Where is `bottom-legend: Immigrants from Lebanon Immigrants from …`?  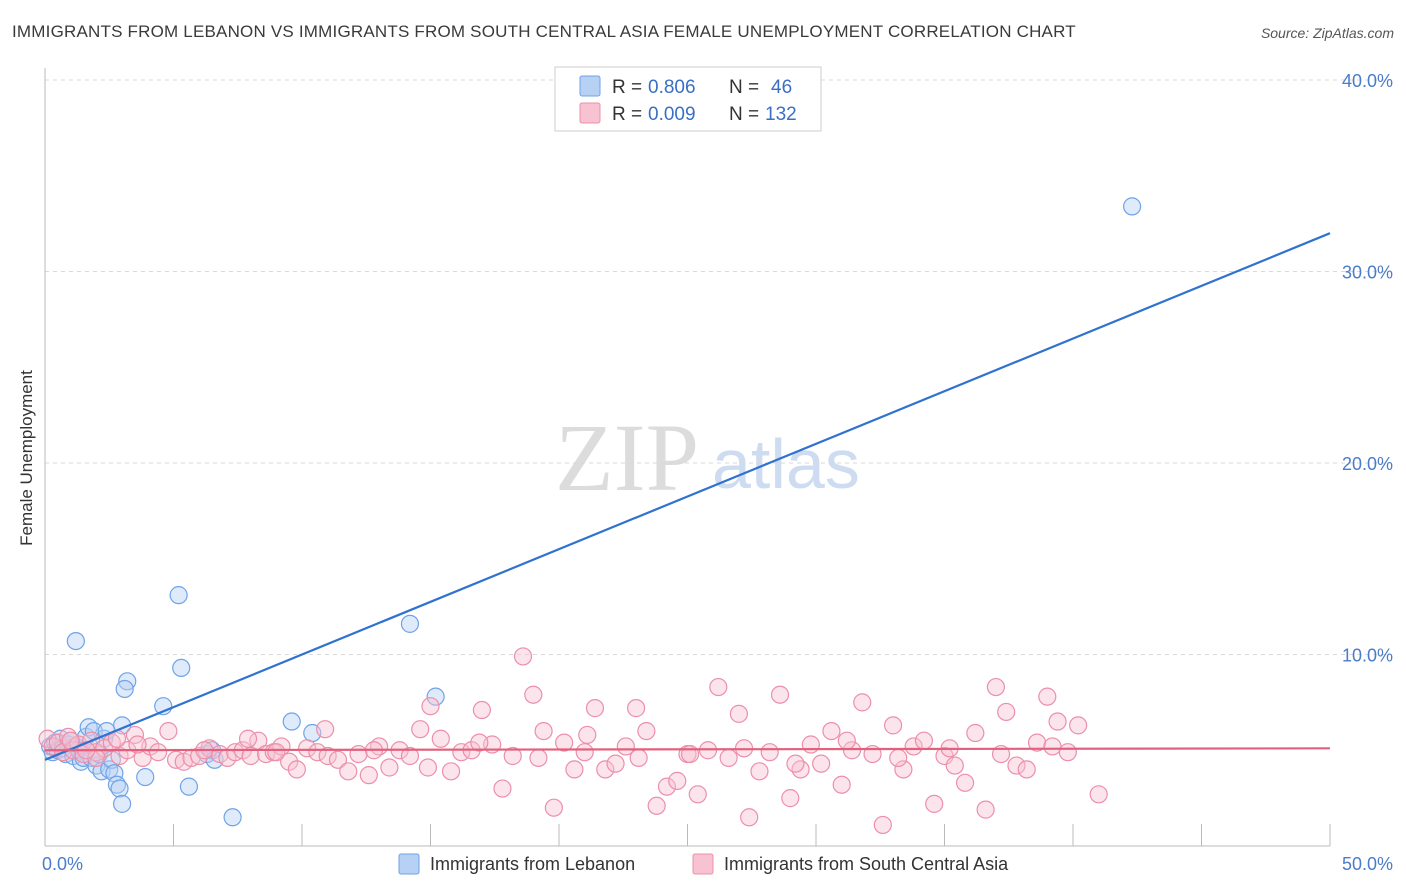
bottom-legend: Immigrants from Lebanon Immigrants from … is located at coordinates (703, 864).